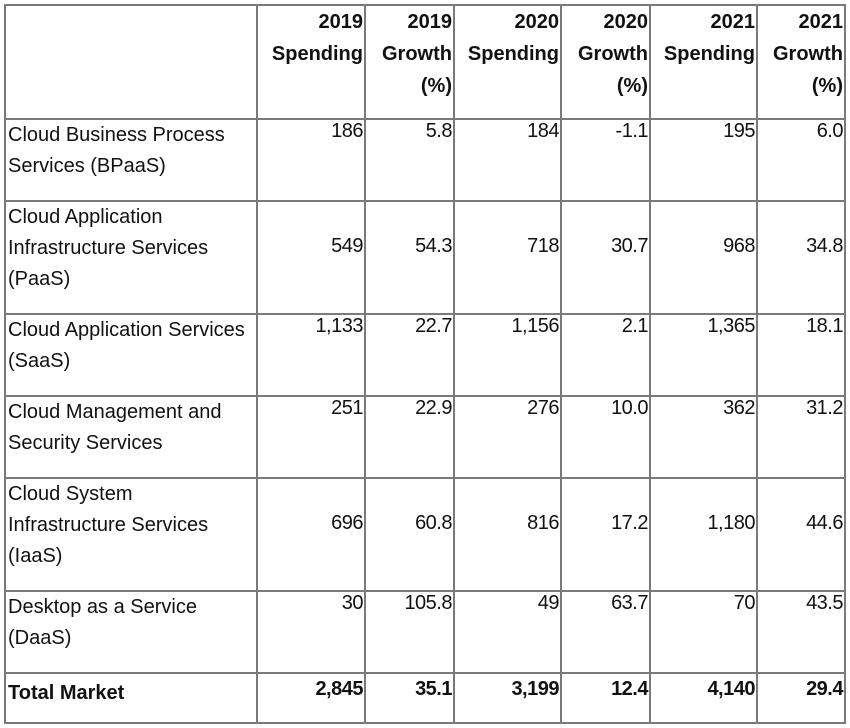 The image size is (850, 728). I want to click on cell-2019-growth: 22.9, so click(409, 437).